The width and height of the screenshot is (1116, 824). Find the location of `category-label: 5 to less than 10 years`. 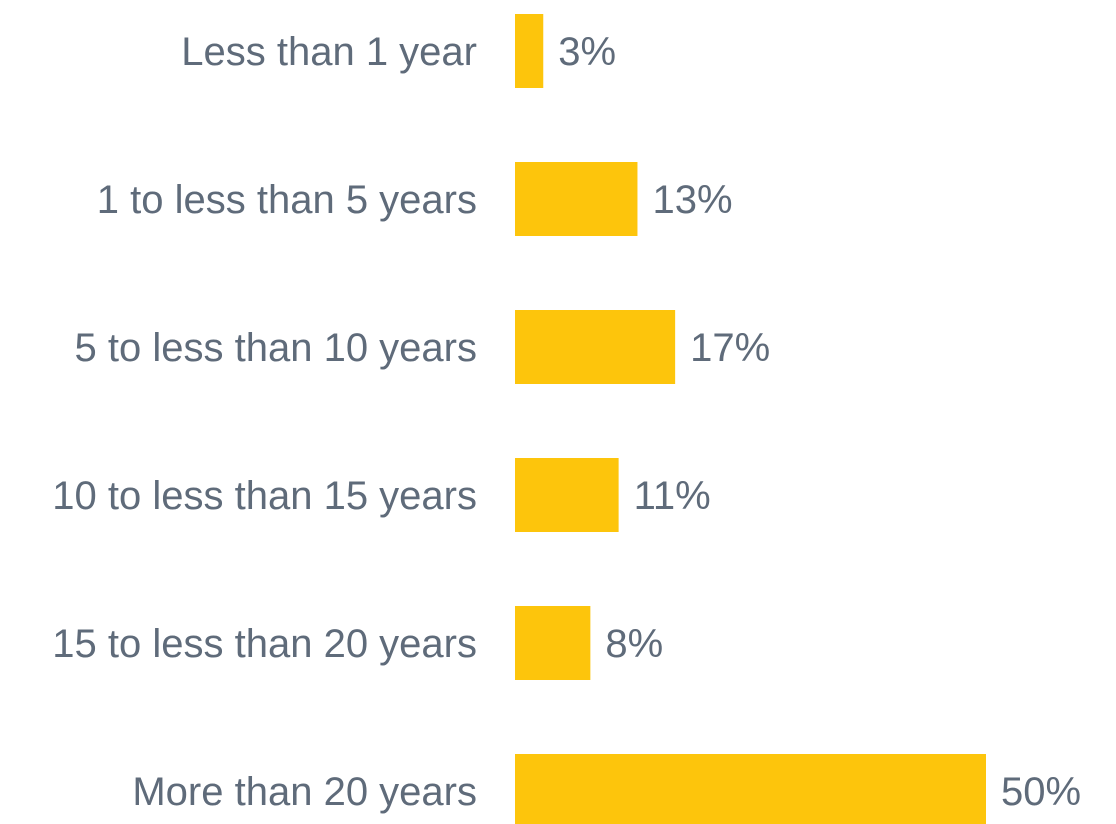

category-label: 5 to less than 10 years is located at coordinates (276, 348).